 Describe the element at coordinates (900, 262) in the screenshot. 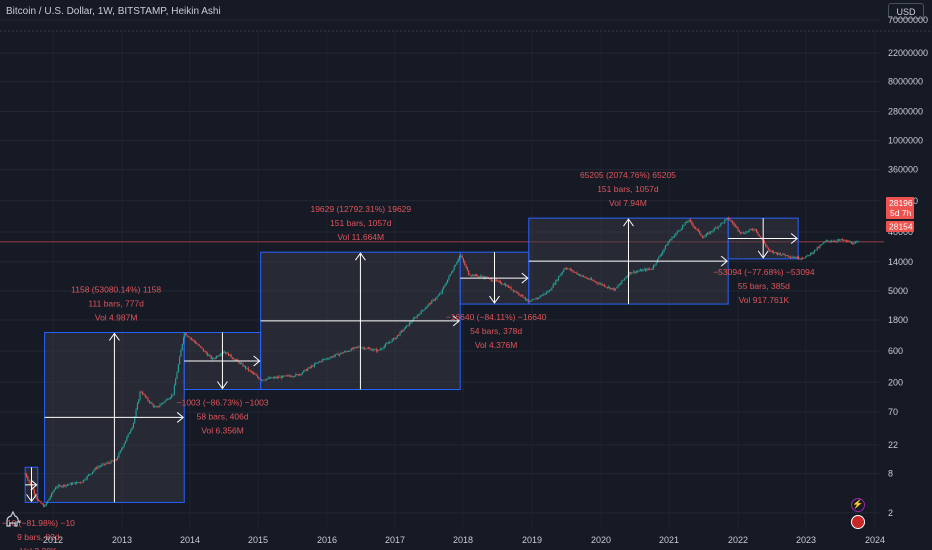

I see `price-tick-label: 14000` at that location.